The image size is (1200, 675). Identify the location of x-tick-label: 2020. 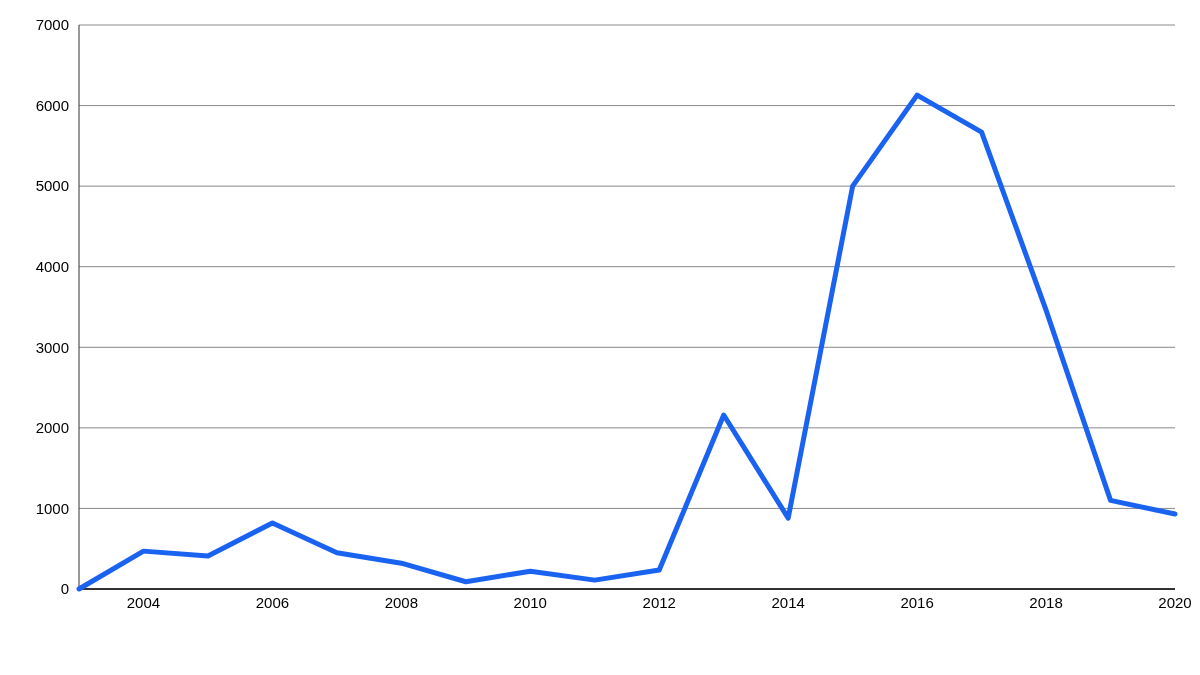
(1175, 602).